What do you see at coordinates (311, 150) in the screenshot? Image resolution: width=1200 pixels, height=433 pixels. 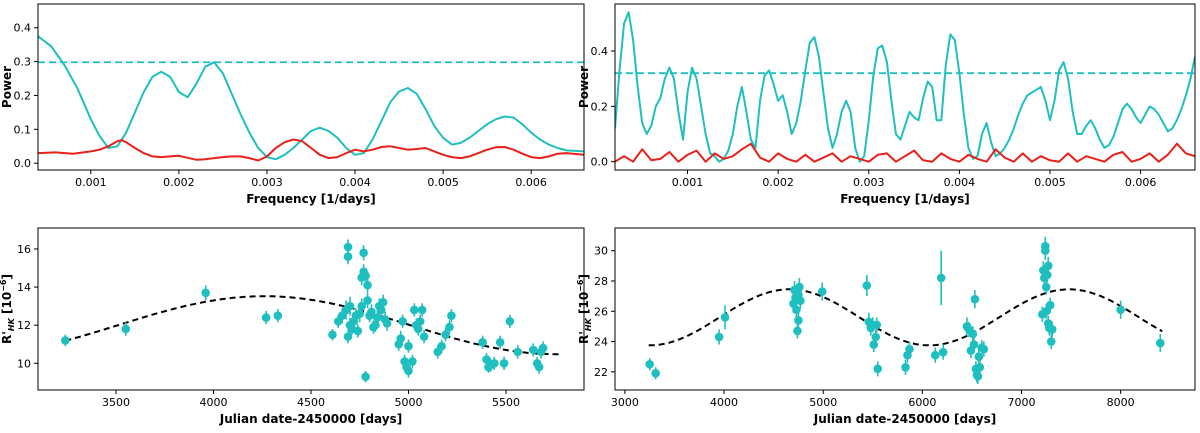 I see `window-function-line` at bounding box center [311, 150].